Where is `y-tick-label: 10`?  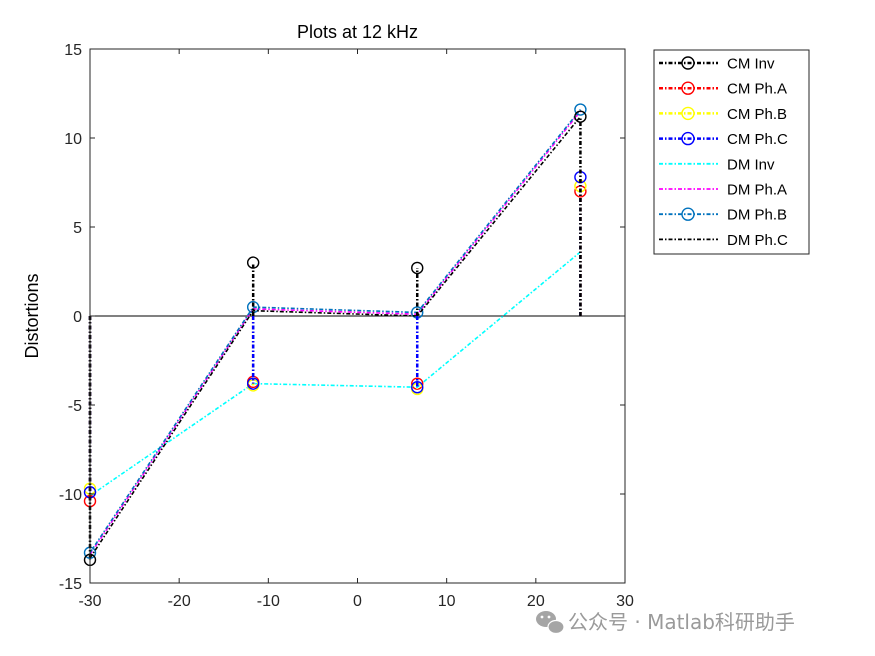 y-tick-label: 10 is located at coordinates (73, 139).